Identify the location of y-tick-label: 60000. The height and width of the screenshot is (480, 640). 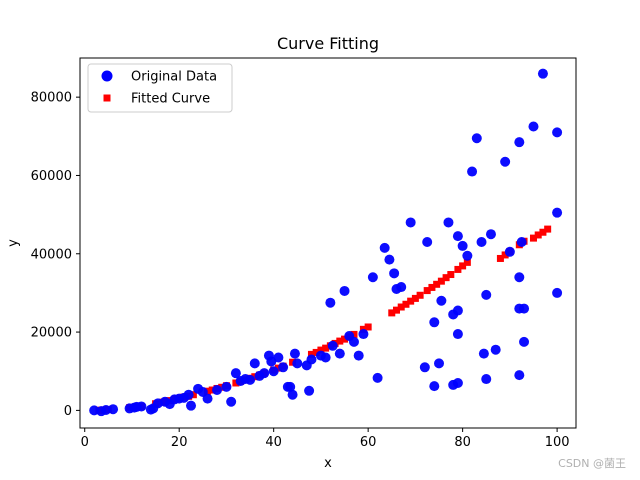
(51, 176).